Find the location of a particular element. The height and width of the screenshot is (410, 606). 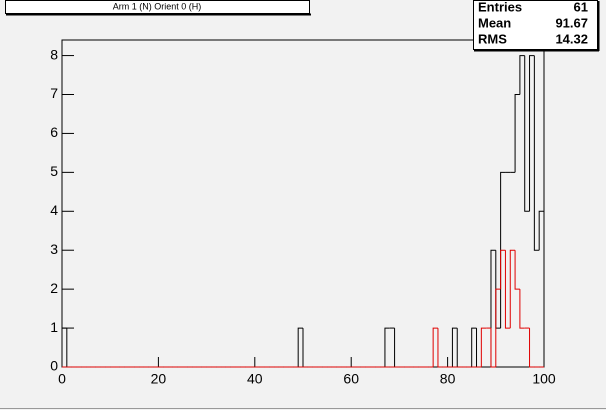

stats-value: 91.67 is located at coordinates (571, 22).